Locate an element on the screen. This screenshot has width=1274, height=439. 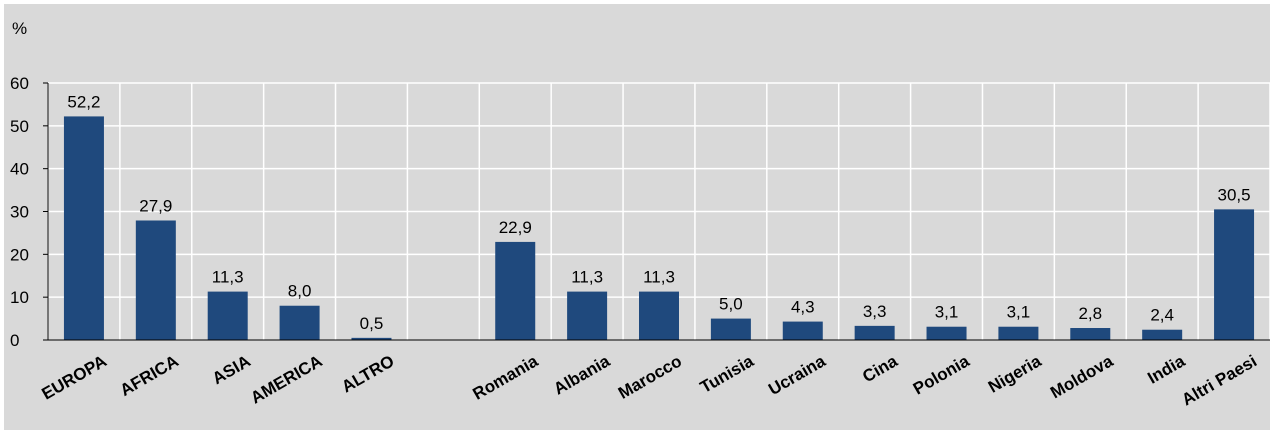
y-tick-label: 0 is located at coordinates (14, 340).